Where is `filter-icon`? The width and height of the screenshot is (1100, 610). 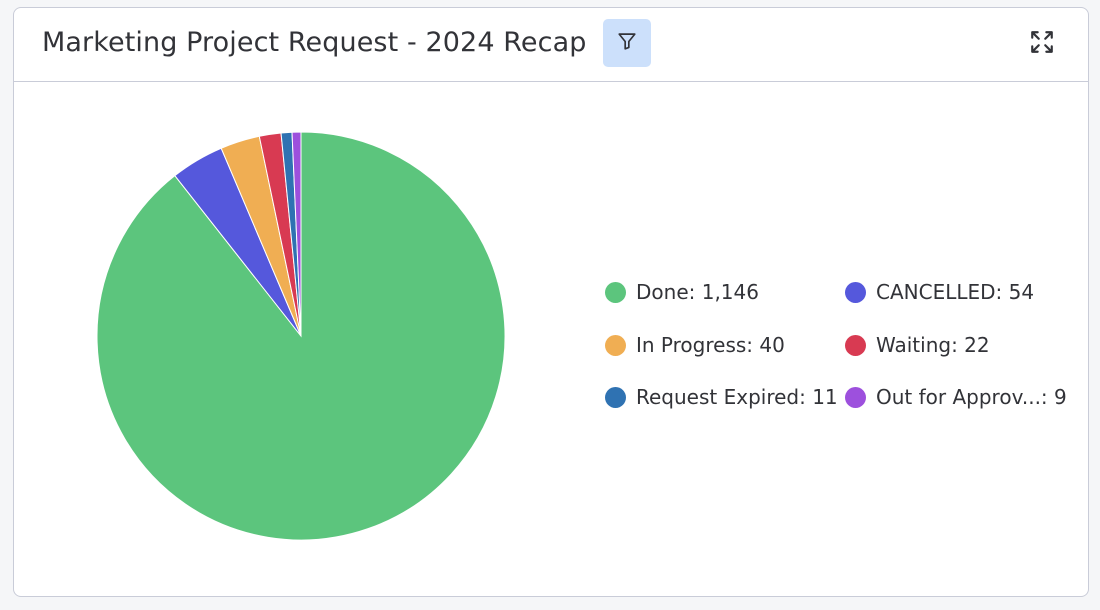
filter-icon is located at coordinates (627, 43).